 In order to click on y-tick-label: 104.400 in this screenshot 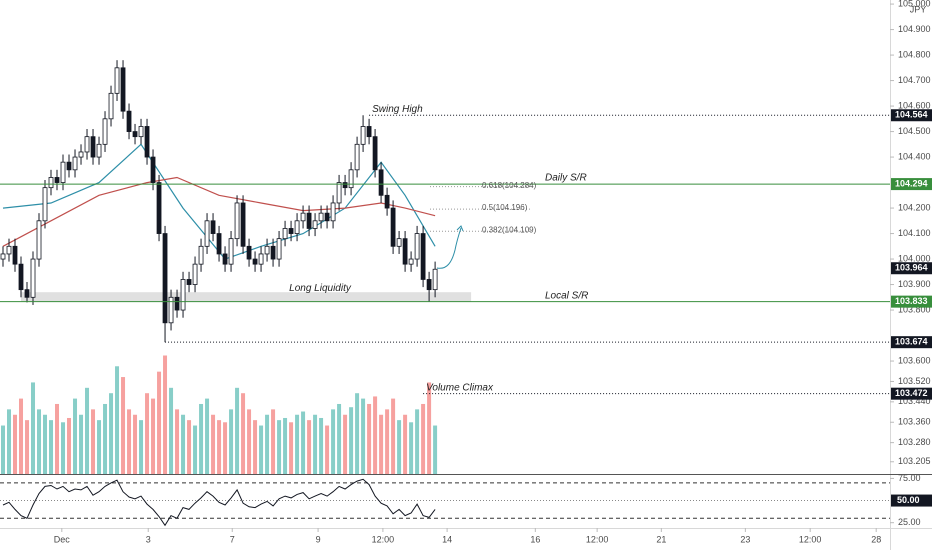, I will do `click(914, 156)`.